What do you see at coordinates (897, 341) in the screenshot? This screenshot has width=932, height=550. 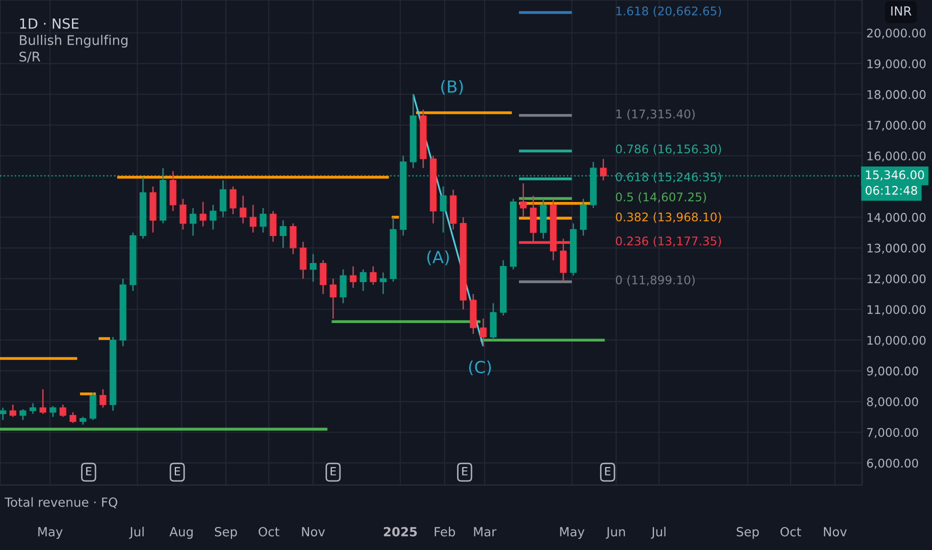 I see `y-tick-label: 10,000.00` at bounding box center [897, 341].